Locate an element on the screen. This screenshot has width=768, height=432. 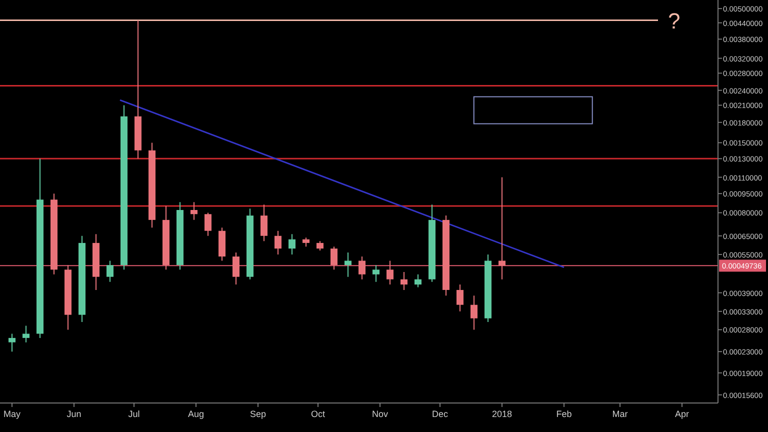
x-tick-label: Dec is located at coordinates (440, 414).